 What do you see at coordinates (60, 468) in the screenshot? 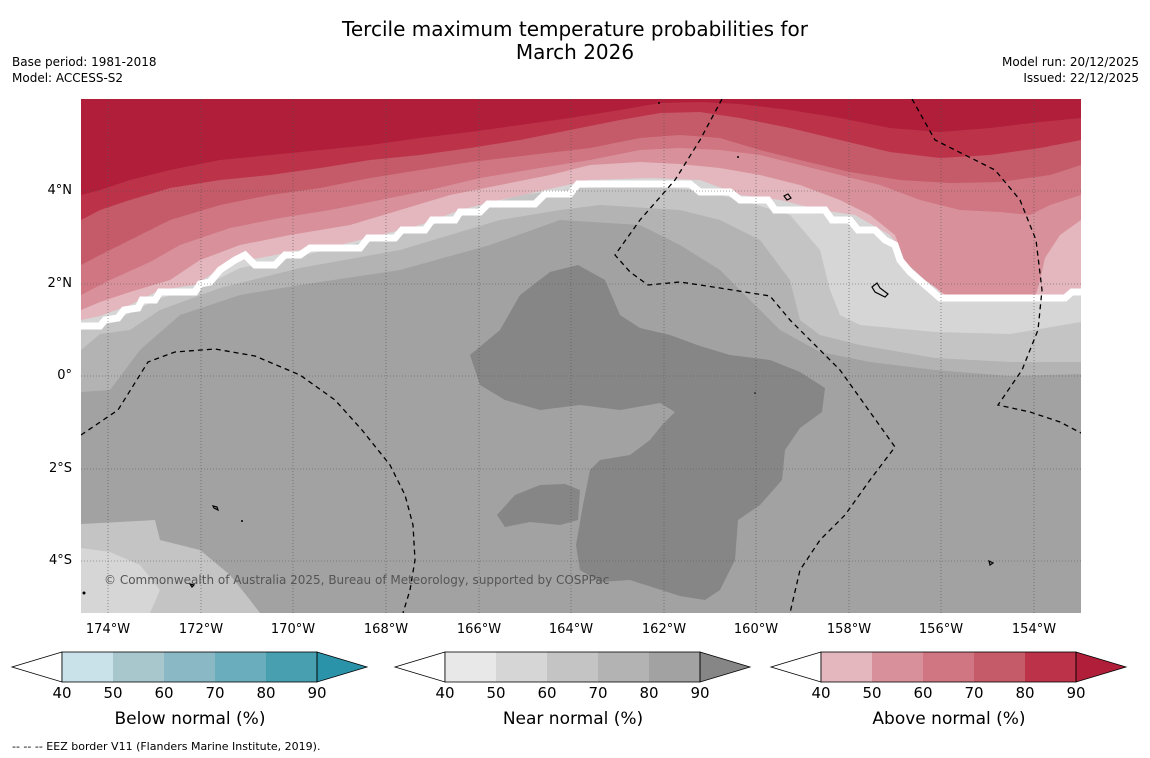
I see `lat-label-2s: 2°S` at bounding box center [60, 468].